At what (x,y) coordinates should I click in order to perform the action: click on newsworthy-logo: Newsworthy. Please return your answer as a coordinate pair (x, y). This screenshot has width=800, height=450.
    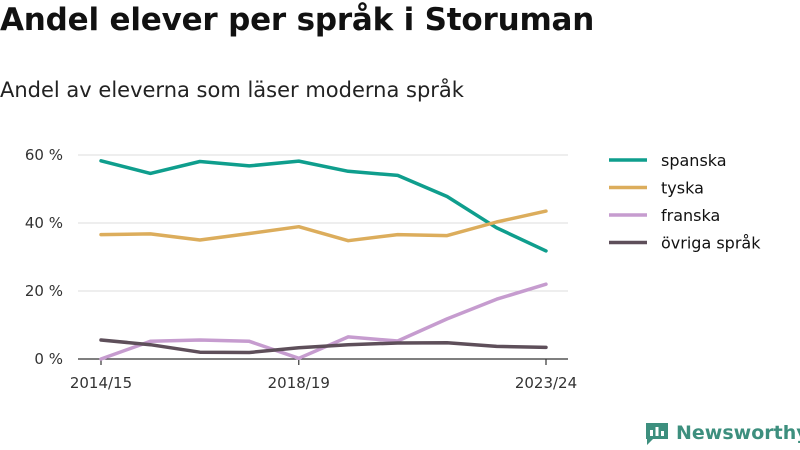
    Looking at the image, I should click on (722, 433).